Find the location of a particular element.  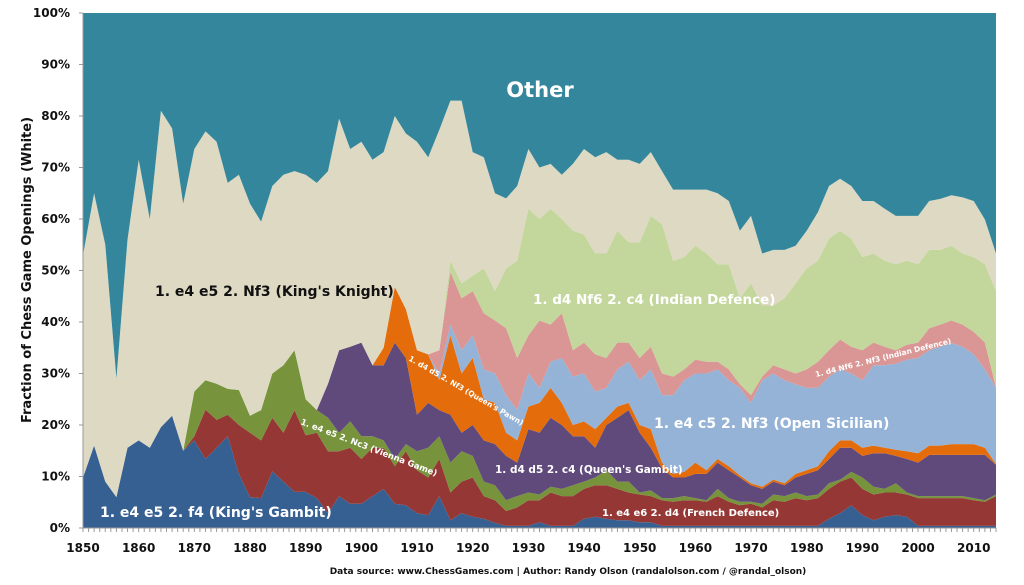

y-tick-label: 50% is located at coordinates (55, 271).